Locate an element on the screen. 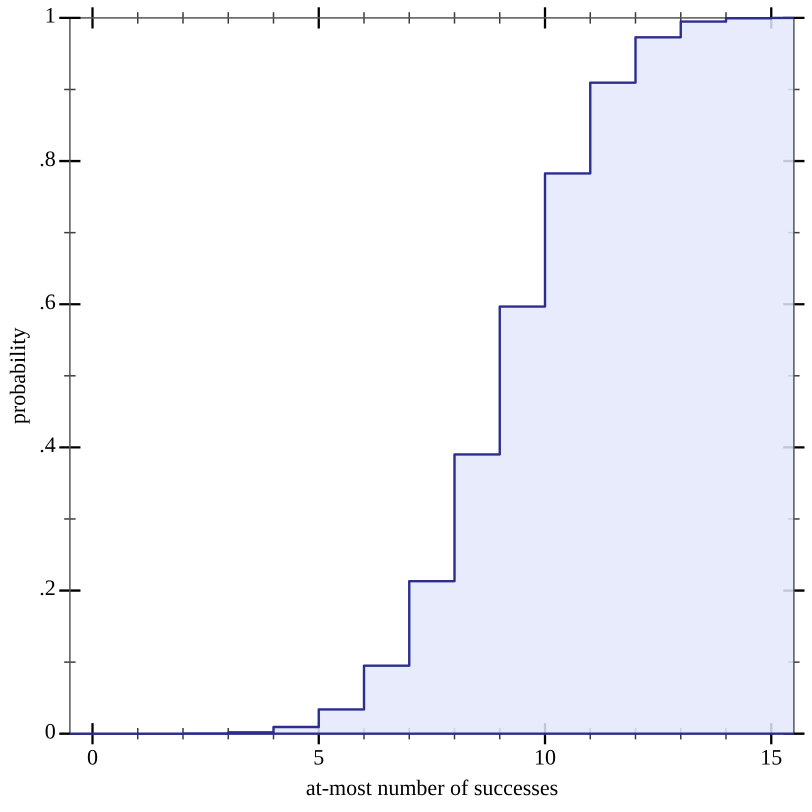 This screenshot has width=812, height=812. svg-text: .2 is located at coordinates (47, 587).